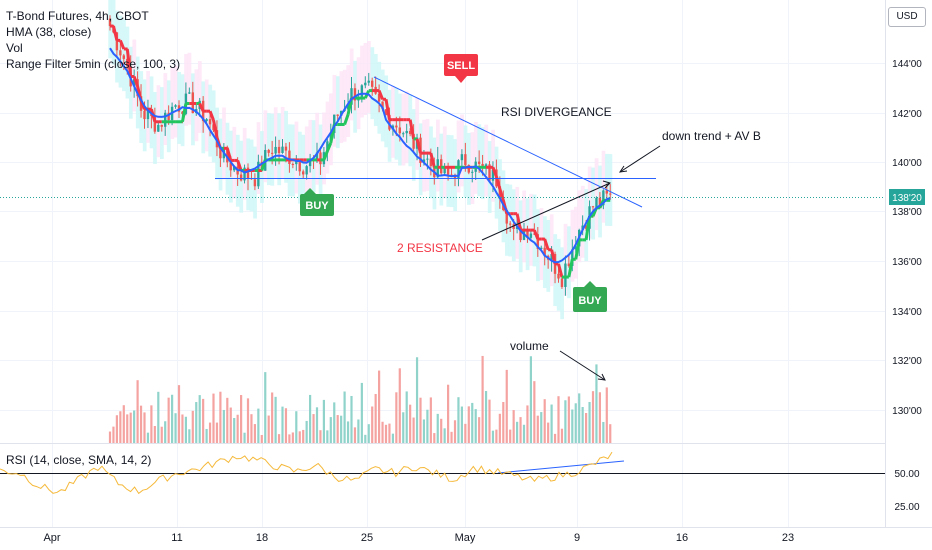  What do you see at coordinates (907, 17) in the screenshot?
I see `currency-button: USD` at bounding box center [907, 17].